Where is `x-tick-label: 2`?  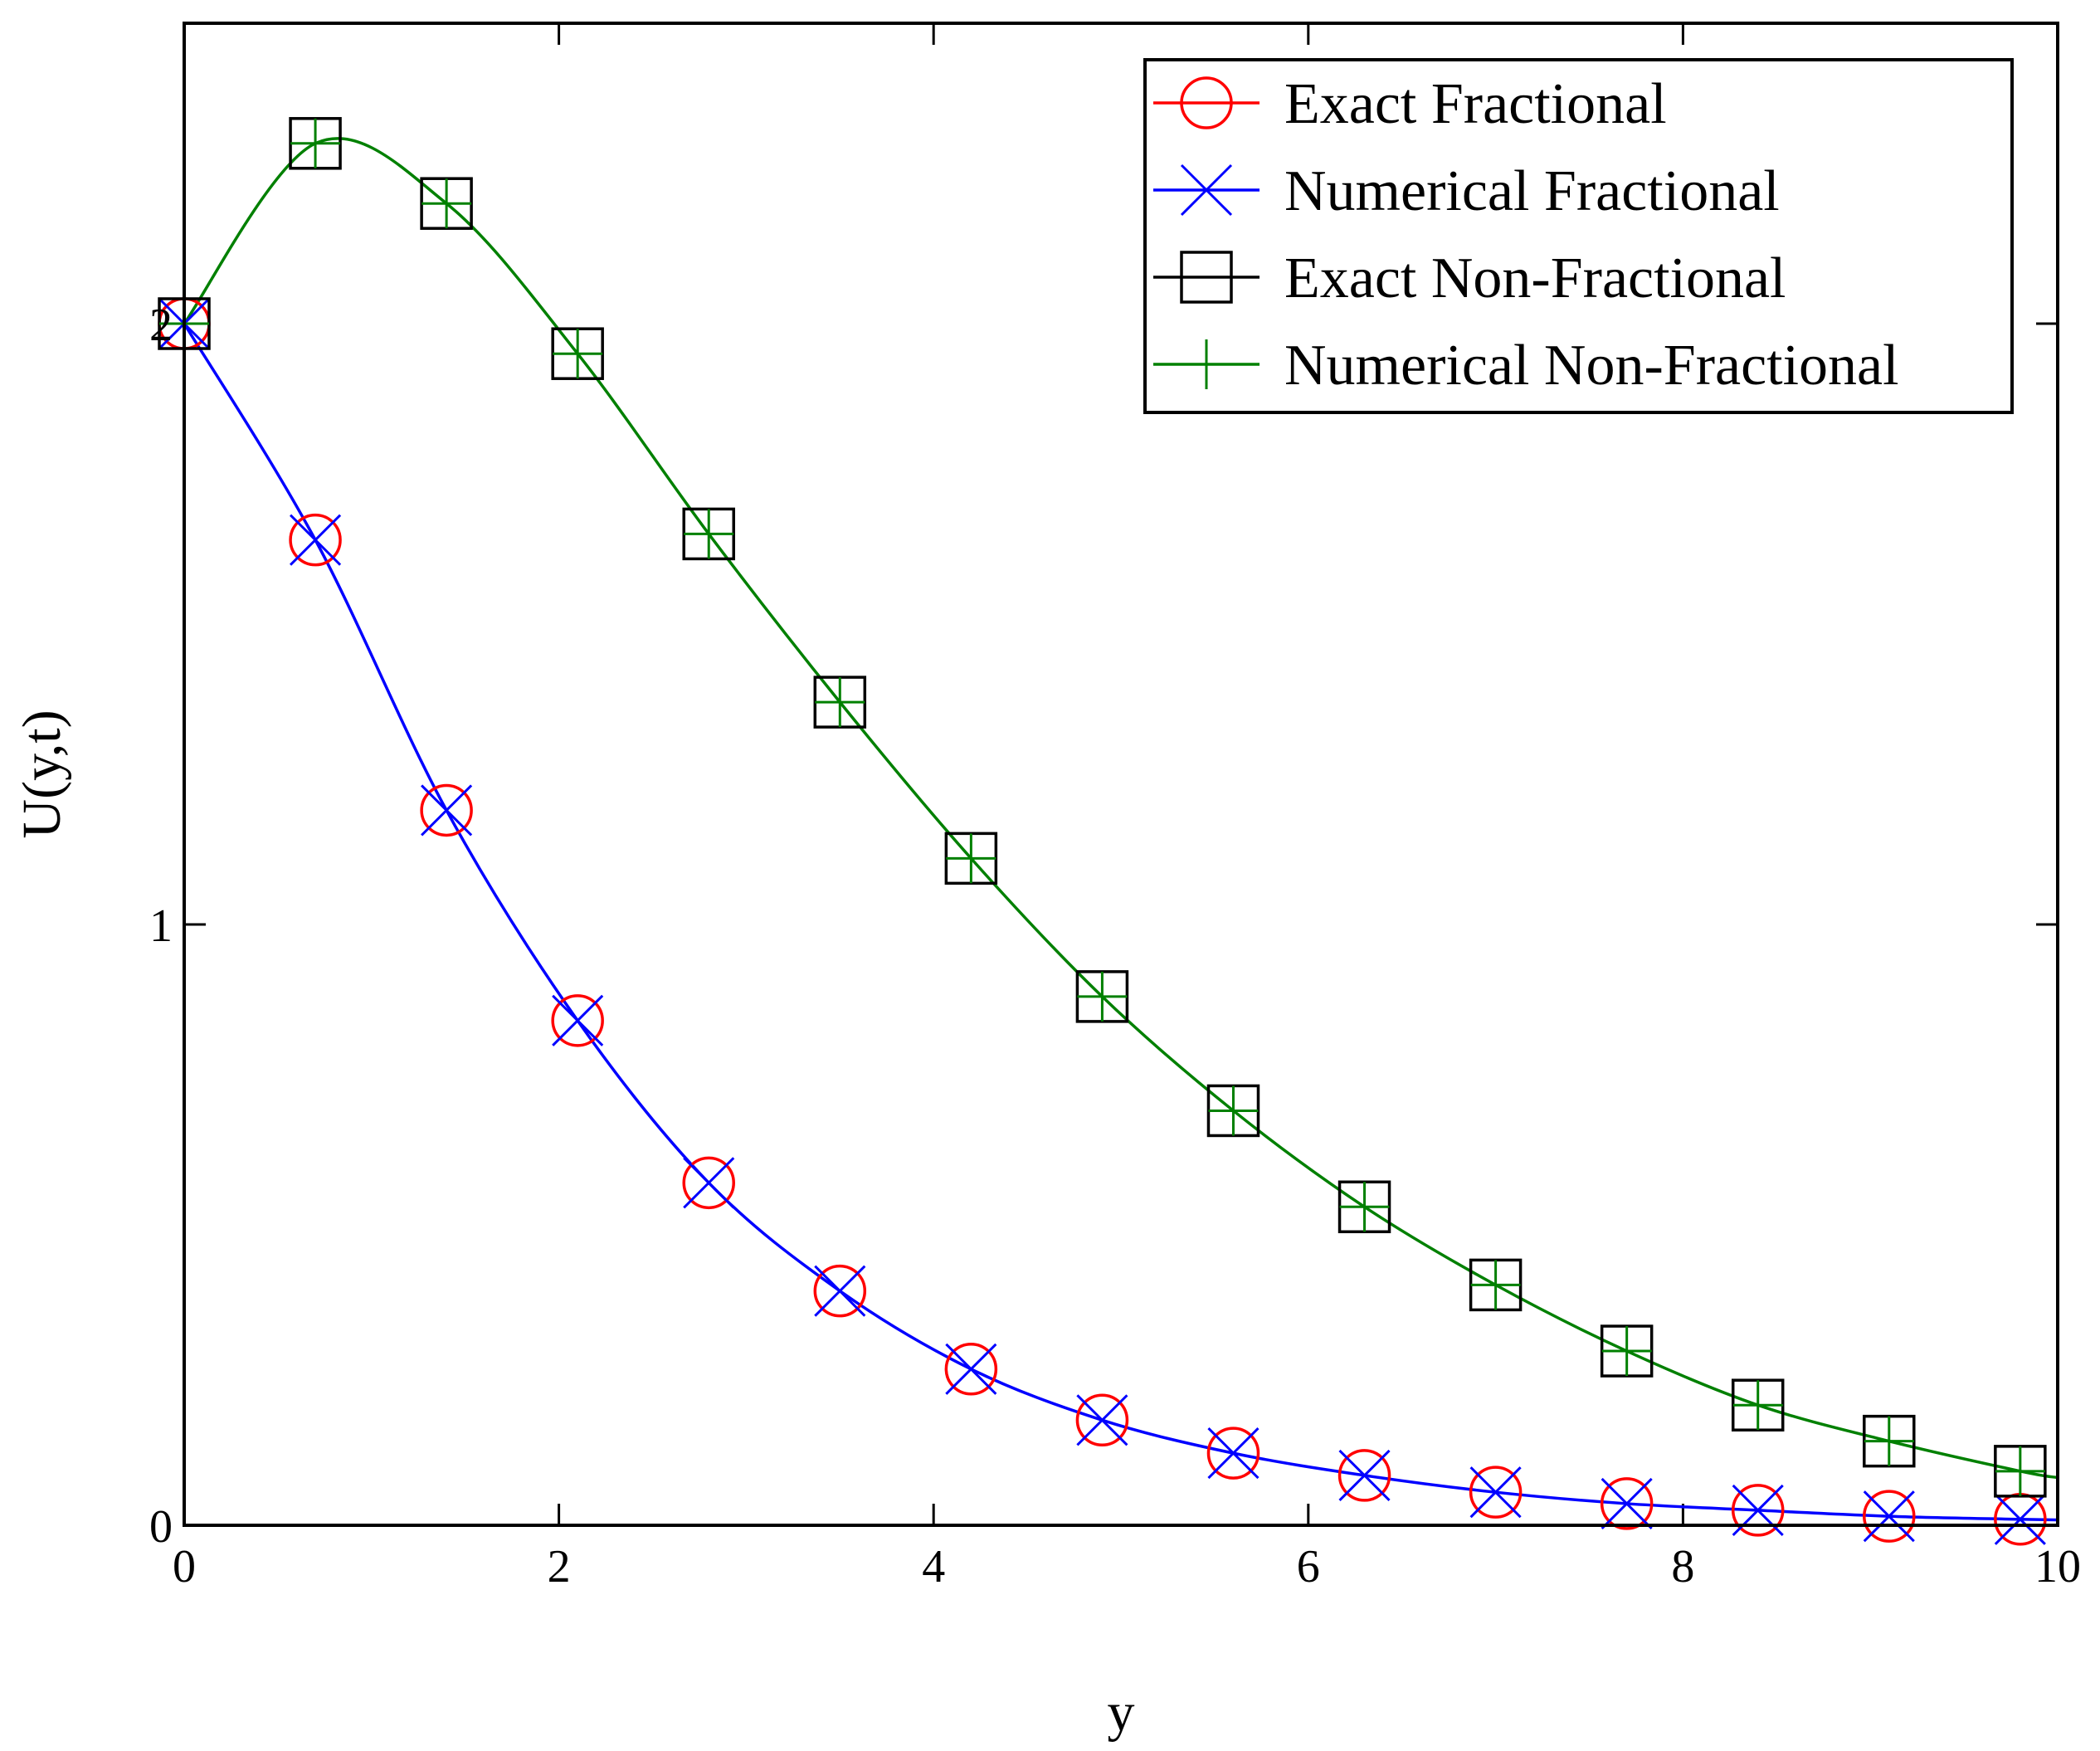 x-tick-label: 2 is located at coordinates (559, 1566).